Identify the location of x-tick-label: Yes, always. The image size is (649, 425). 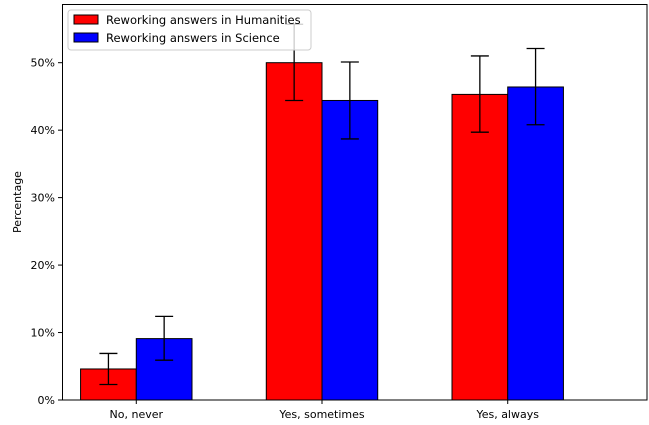
(507, 414).